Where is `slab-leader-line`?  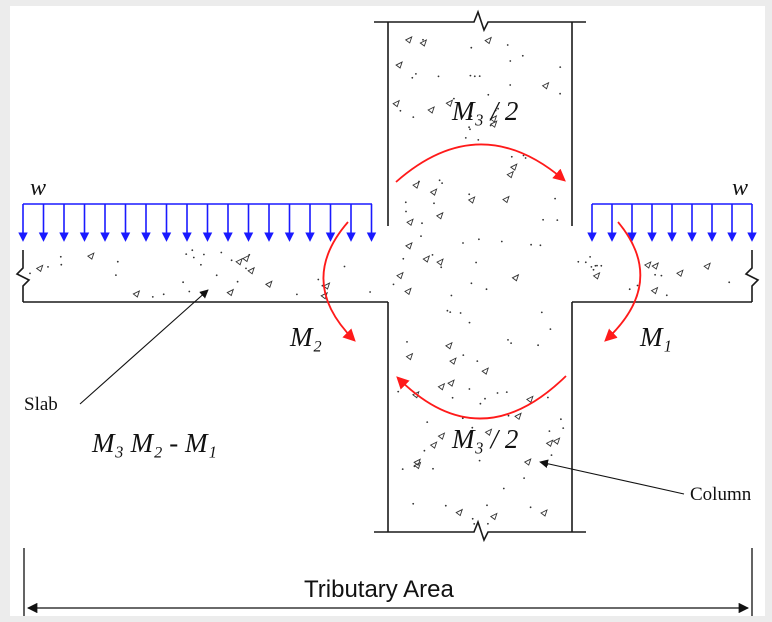
slab-leader-line is located at coordinates (144, 347).